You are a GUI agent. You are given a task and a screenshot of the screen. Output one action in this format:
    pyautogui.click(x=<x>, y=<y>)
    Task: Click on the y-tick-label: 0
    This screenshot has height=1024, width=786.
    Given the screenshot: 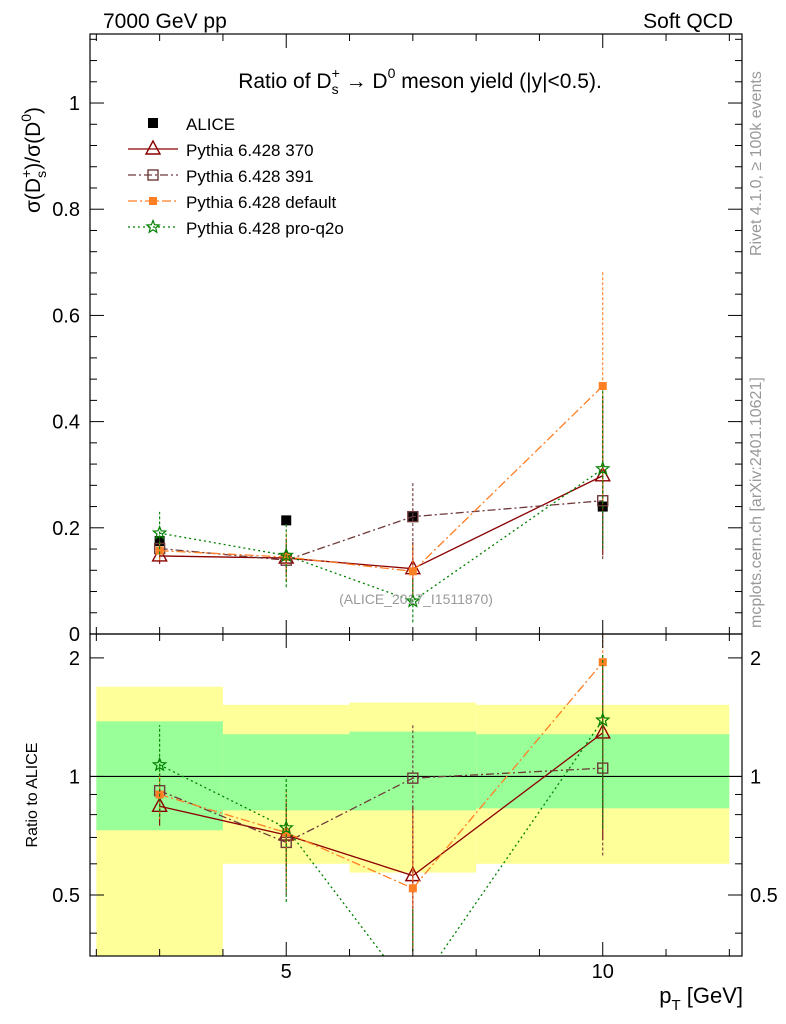 What is the action you would take?
    pyautogui.click(x=74, y=635)
    